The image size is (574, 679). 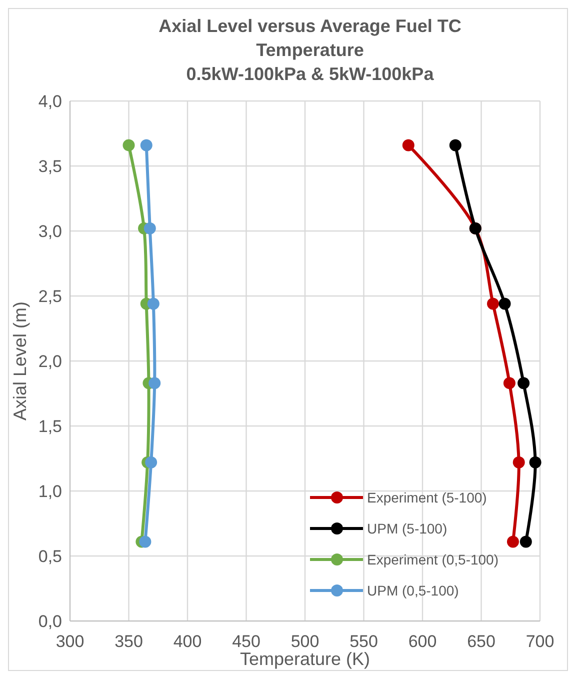 What do you see at coordinates (433, 560) in the screenshot?
I see `legend-label: Experiment (0,5-100)` at bounding box center [433, 560].